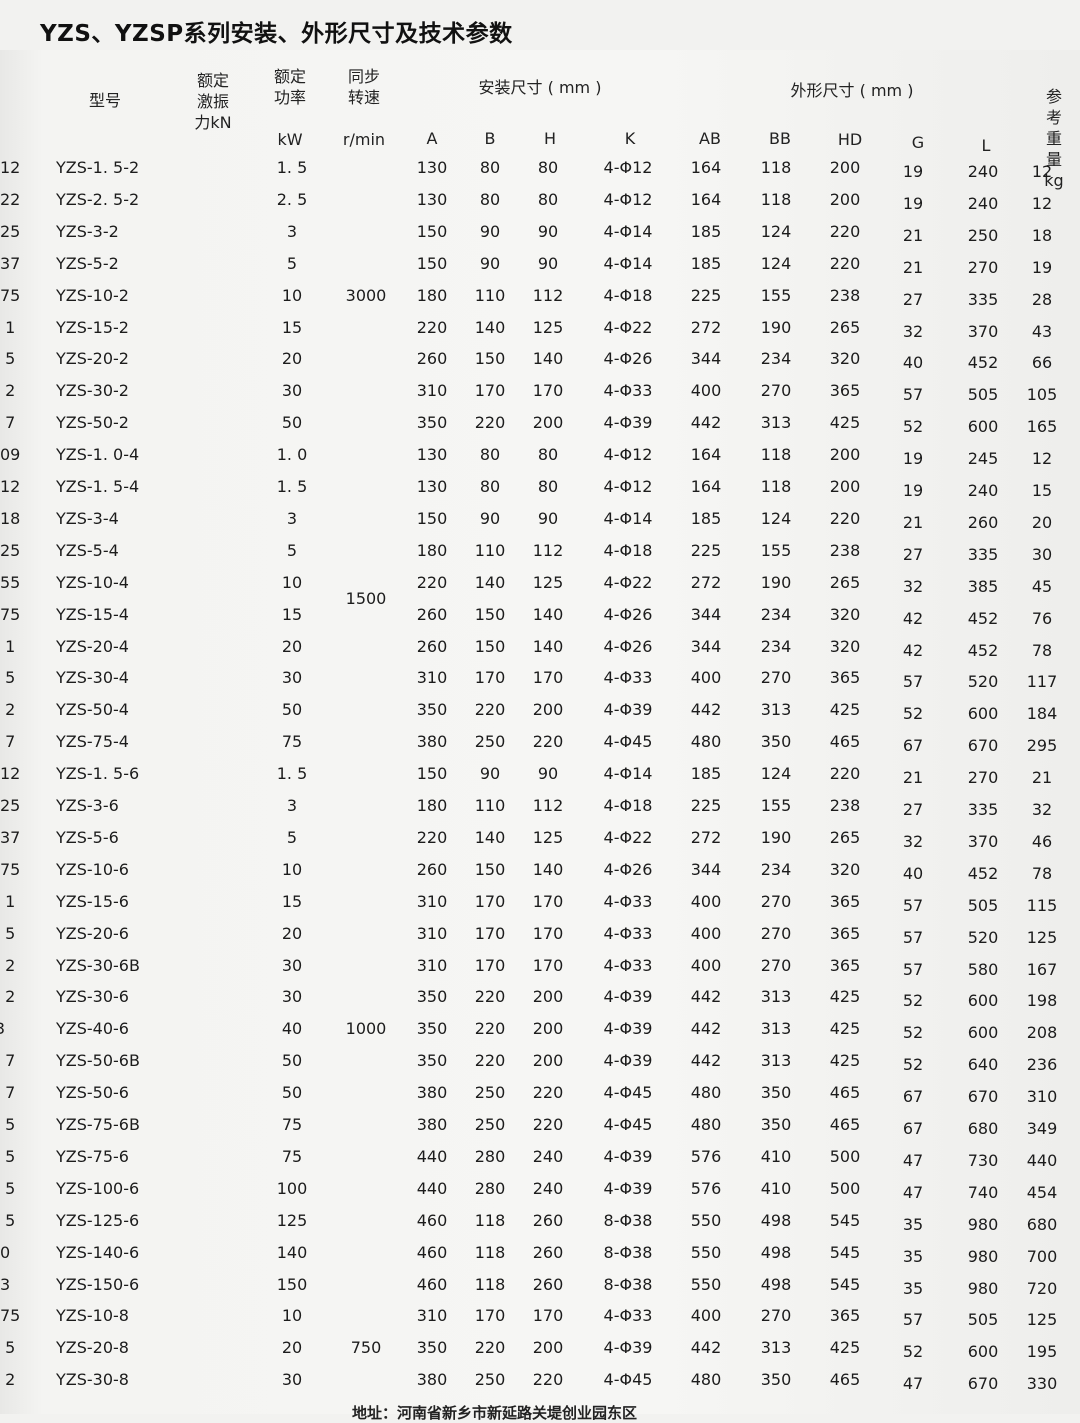  What do you see at coordinates (913, 746) in the screenshot?
I see `cell-G: 67` at bounding box center [913, 746].